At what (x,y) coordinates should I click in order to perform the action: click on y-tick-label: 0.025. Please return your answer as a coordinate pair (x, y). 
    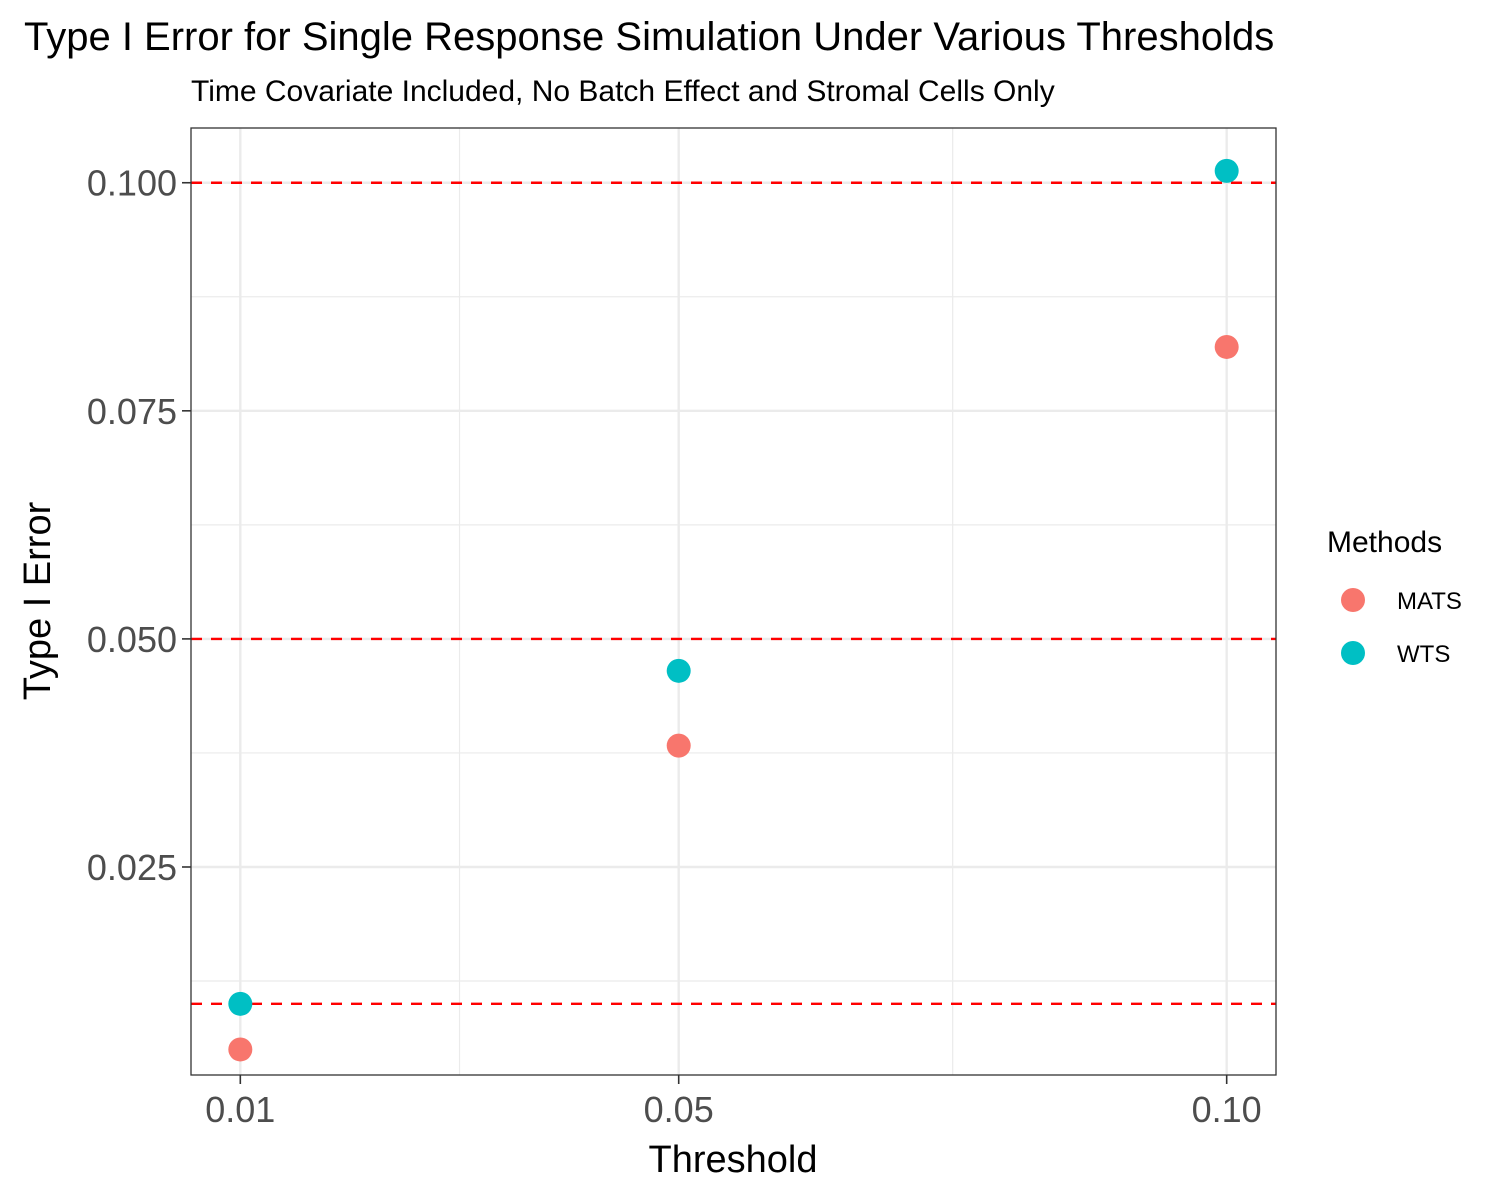
    Looking at the image, I should click on (132, 867).